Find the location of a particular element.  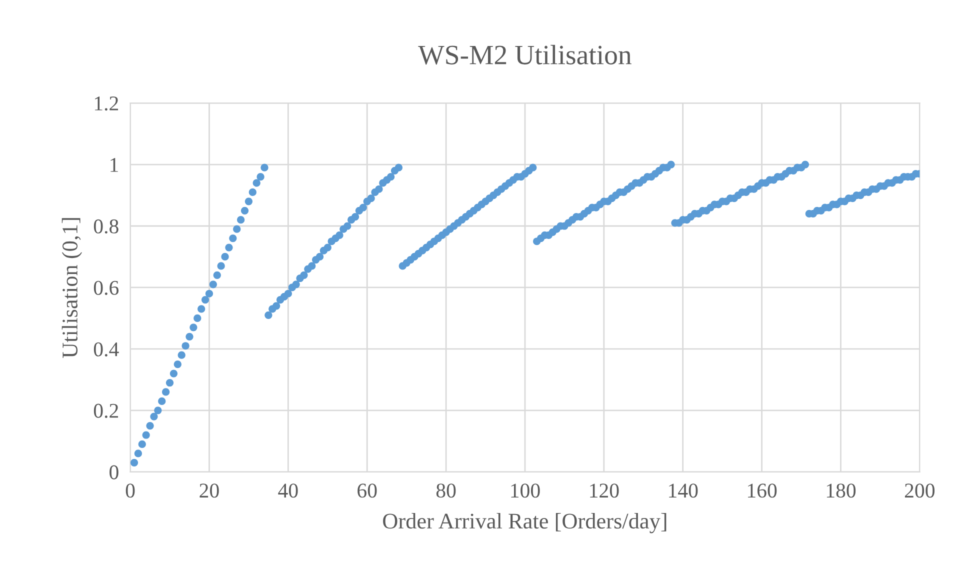

x-tick-label: 200 is located at coordinates (919, 491).